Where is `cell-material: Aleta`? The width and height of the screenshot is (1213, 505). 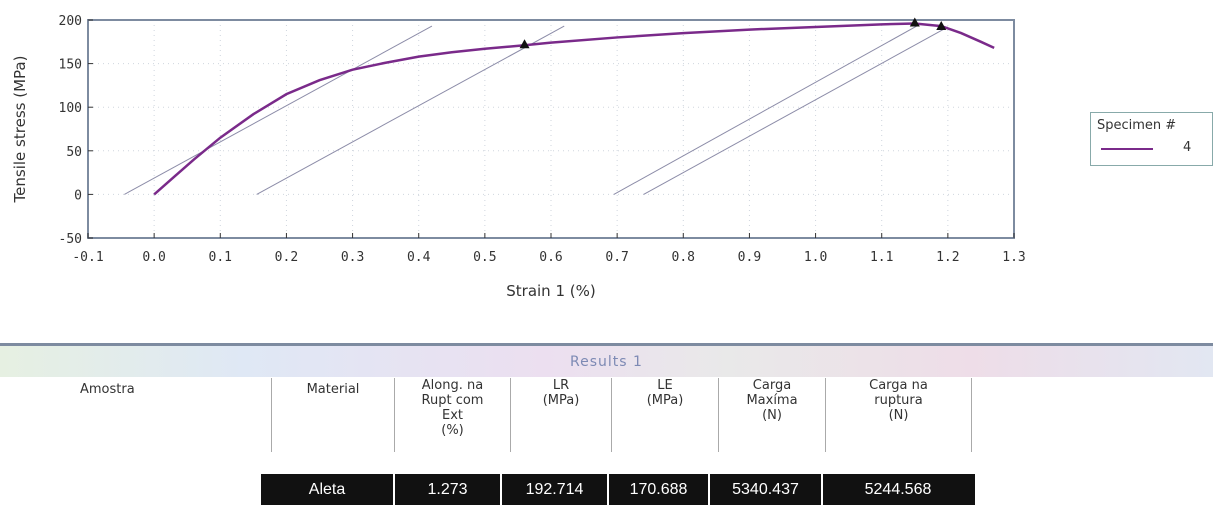
cell-material: Aleta is located at coordinates (328, 489).